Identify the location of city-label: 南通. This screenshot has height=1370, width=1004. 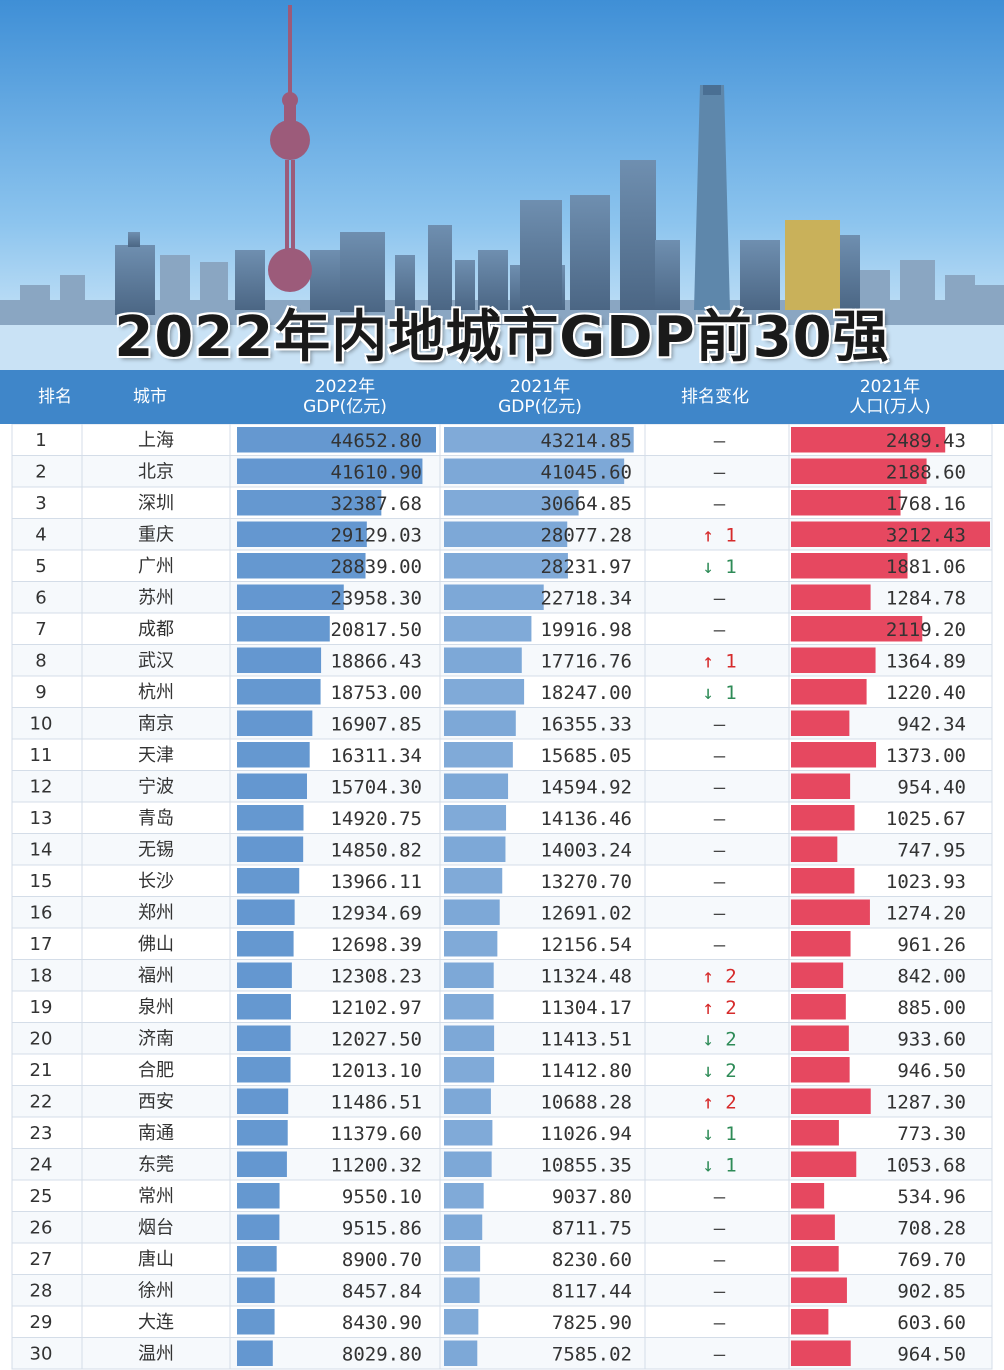
(156, 1133).